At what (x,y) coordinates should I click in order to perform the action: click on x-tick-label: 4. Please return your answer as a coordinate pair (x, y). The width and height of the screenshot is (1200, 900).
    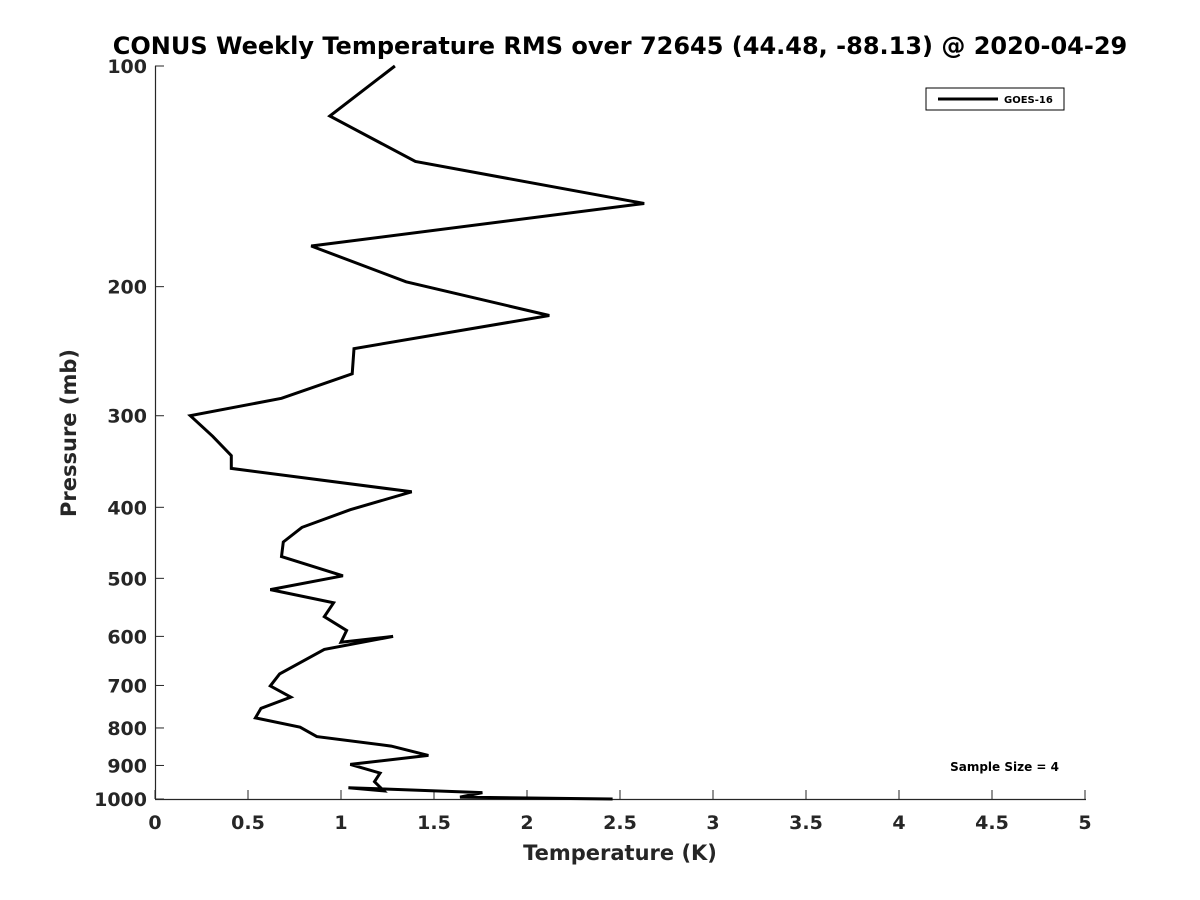
    Looking at the image, I should click on (898, 823).